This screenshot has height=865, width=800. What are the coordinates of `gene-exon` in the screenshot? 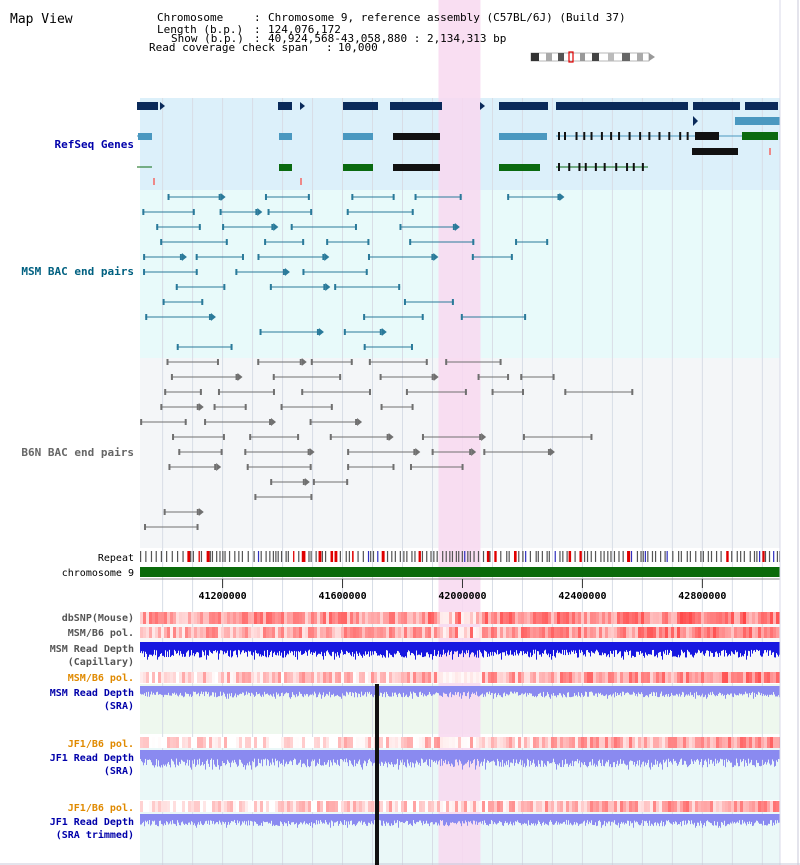 It's located at (569, 167).